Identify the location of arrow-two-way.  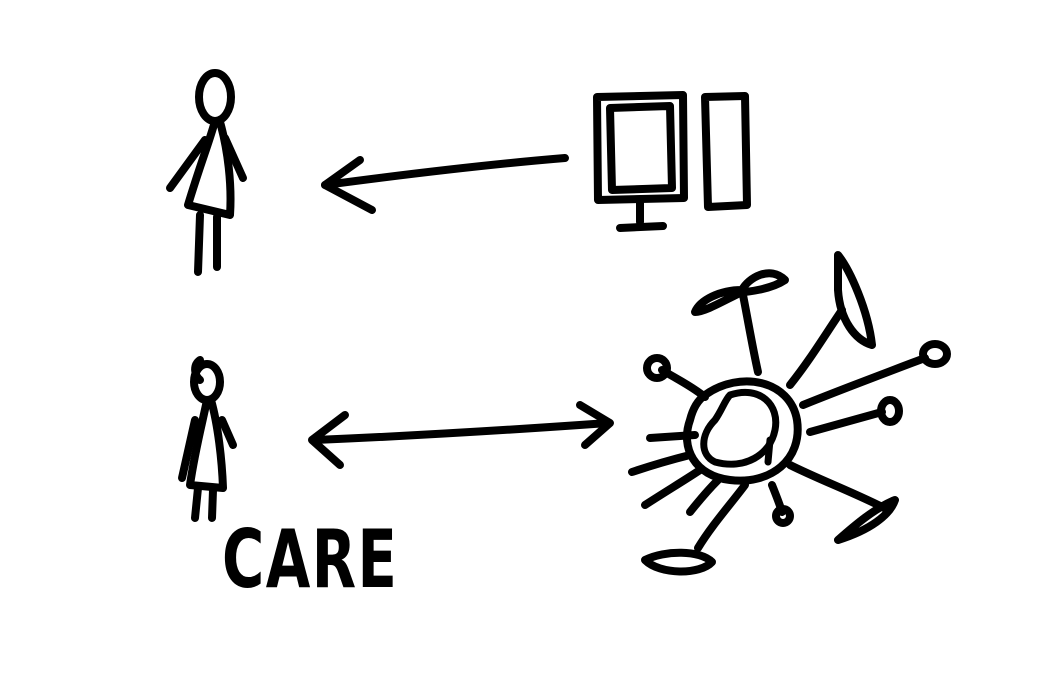
(461, 435).